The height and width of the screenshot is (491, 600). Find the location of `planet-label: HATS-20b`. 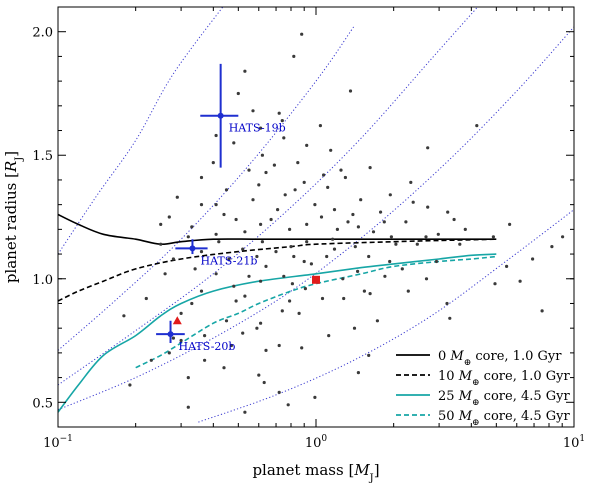

planet-label: HATS-20b is located at coordinates (207, 346).